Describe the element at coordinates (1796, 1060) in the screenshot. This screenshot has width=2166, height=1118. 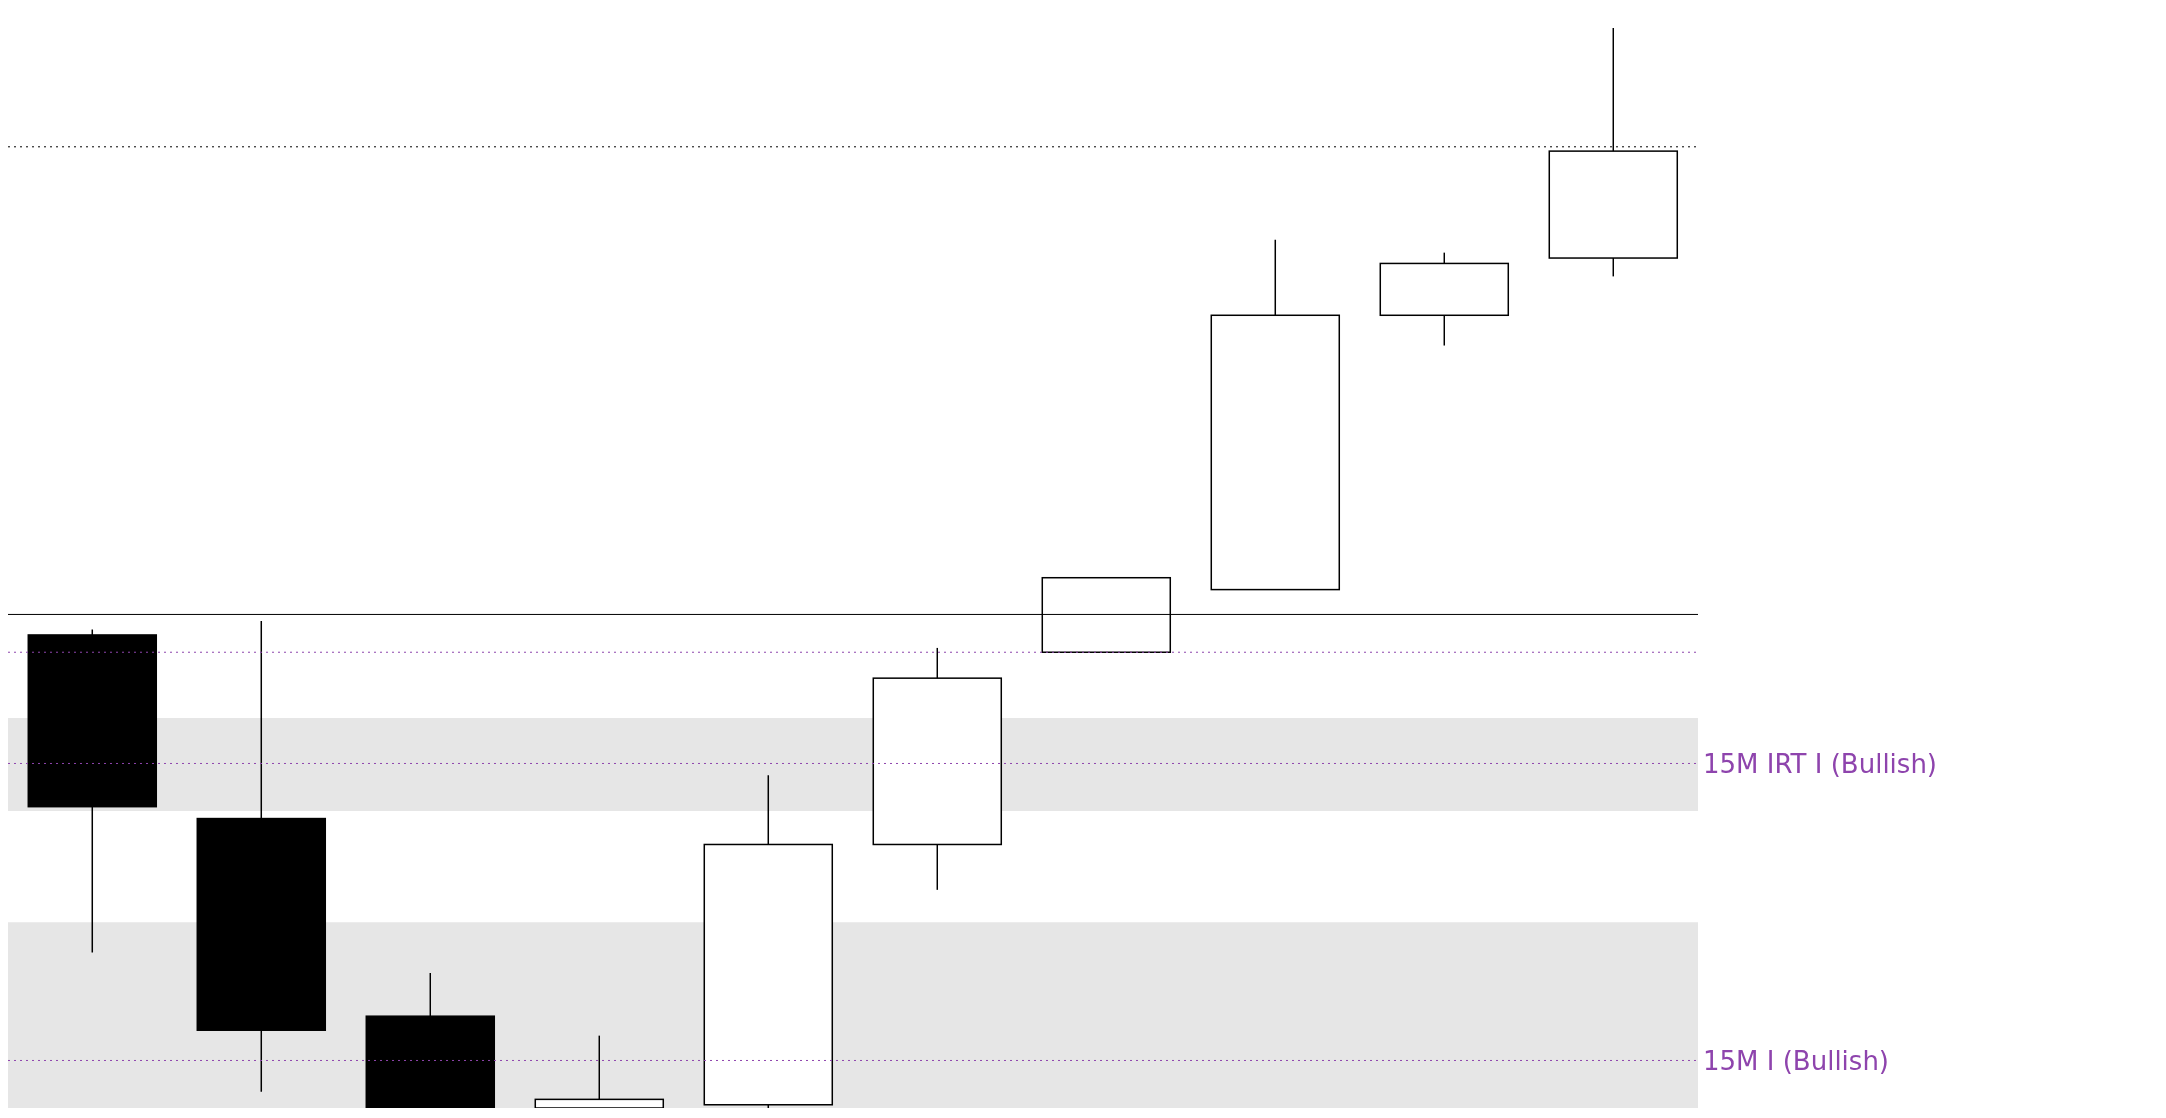
I see `ref-line-label: 15M I (Bullish)` at that location.